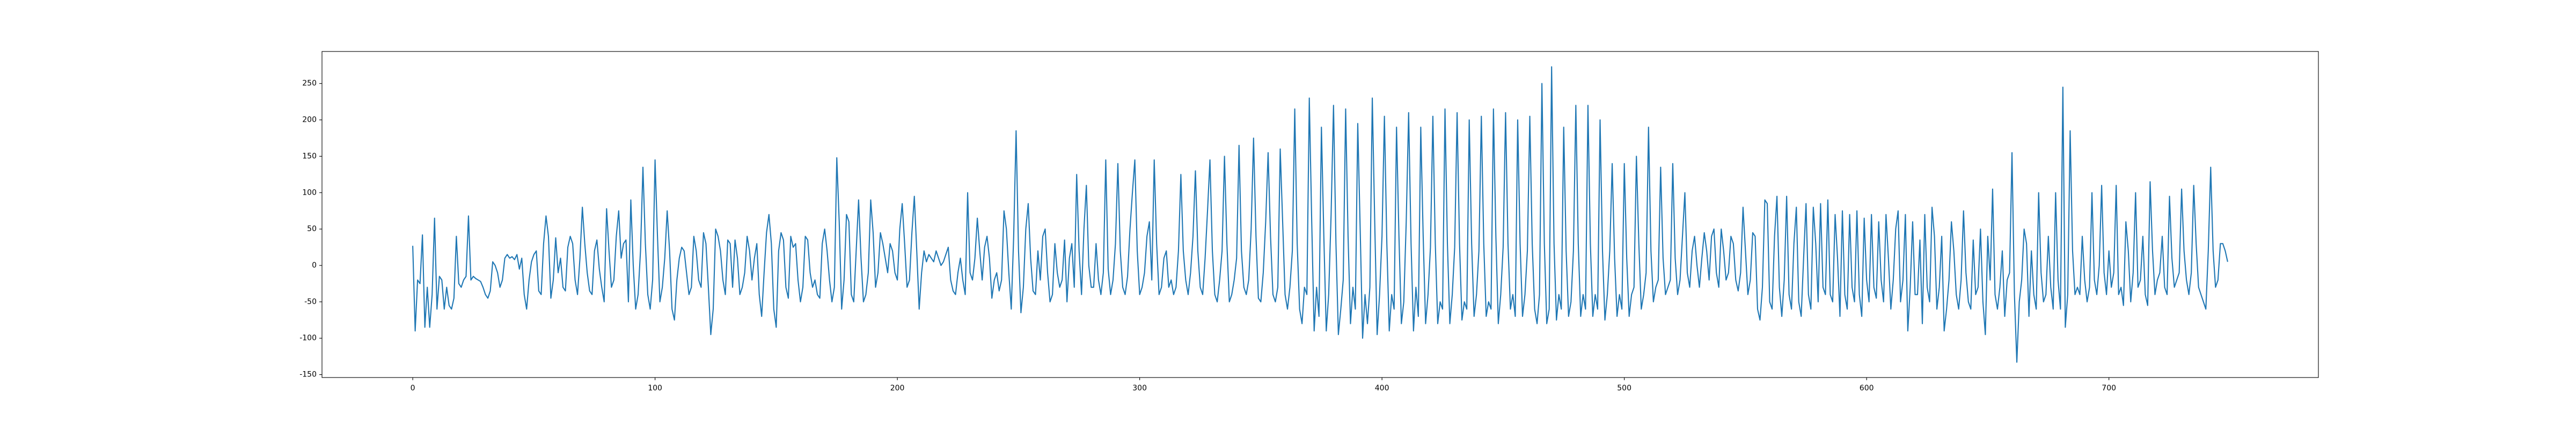 This screenshot has width=2576, height=429. Describe the element at coordinates (308, 375) in the screenshot. I see `y-tick-label: -150` at that location.